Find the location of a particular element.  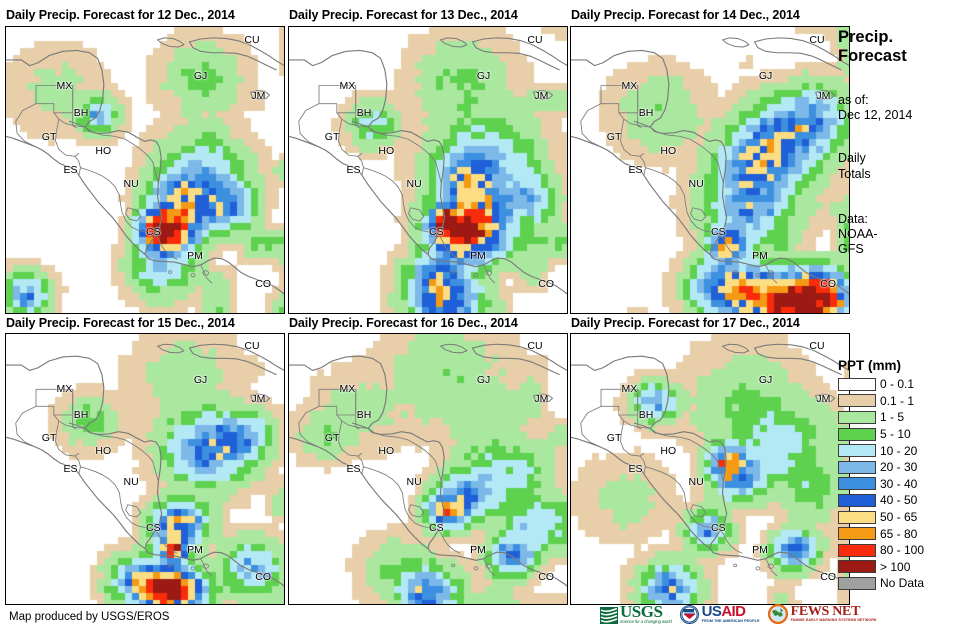

legend-item: 50 - 65 is located at coordinates (904, 517).